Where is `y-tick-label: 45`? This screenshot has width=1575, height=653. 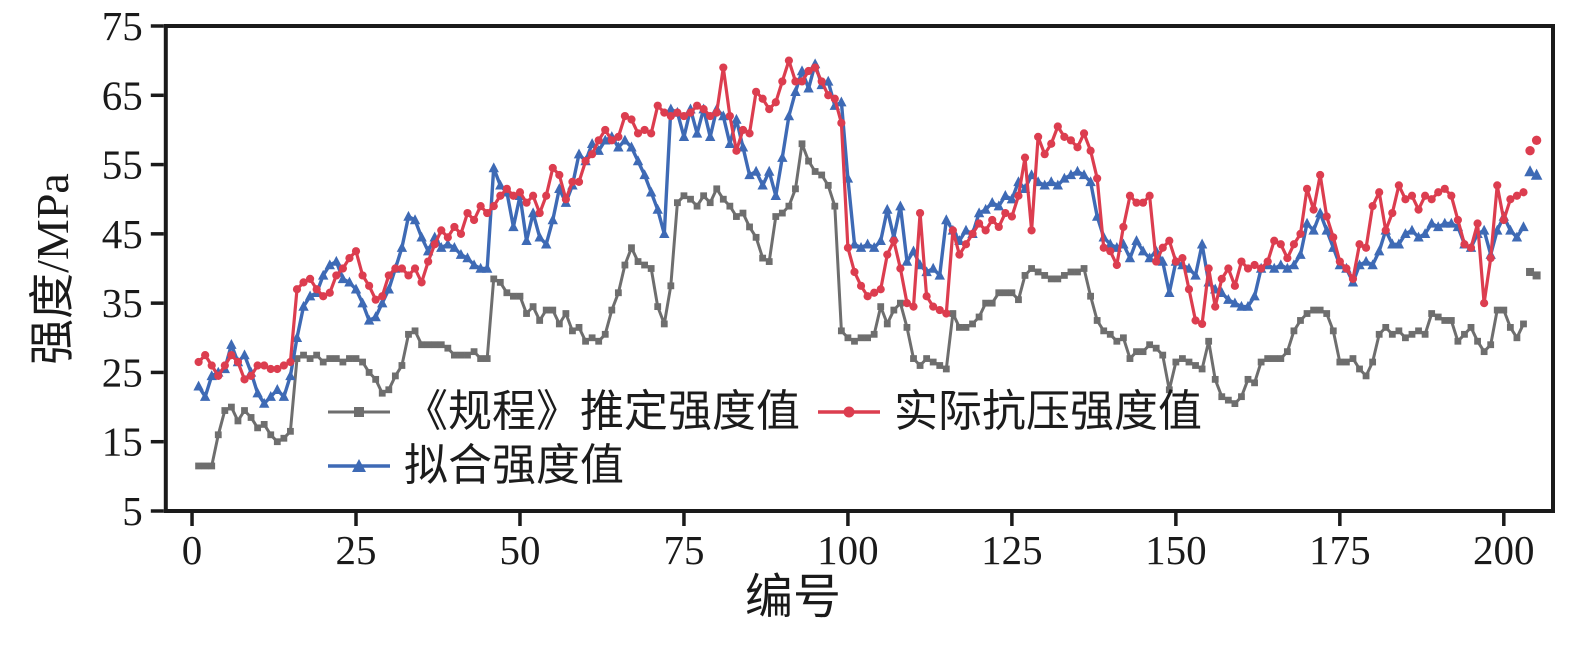 y-tick-label: 45 is located at coordinates (122, 234).